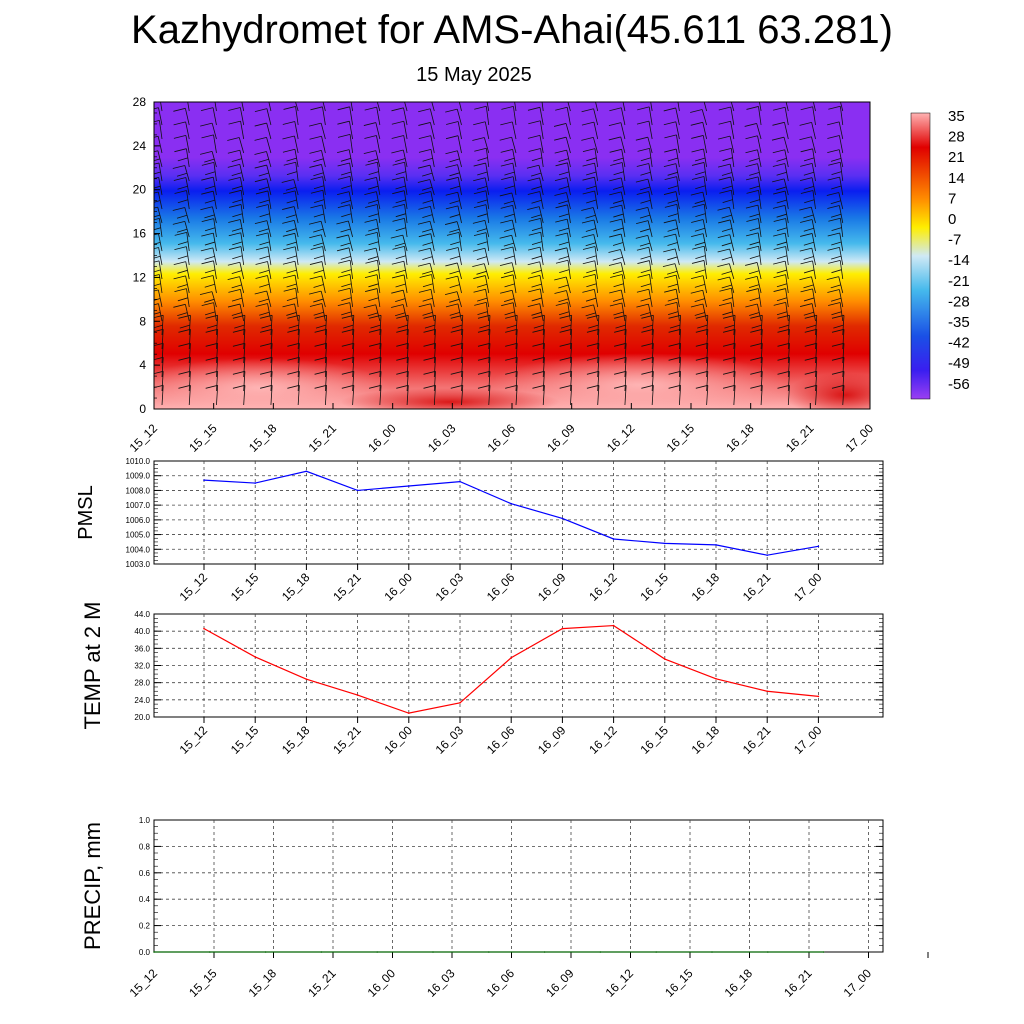 This screenshot has height=1024, width=1024. Describe the element at coordinates (956, 137) in the screenshot. I see `colorbar-label: 28` at that location.